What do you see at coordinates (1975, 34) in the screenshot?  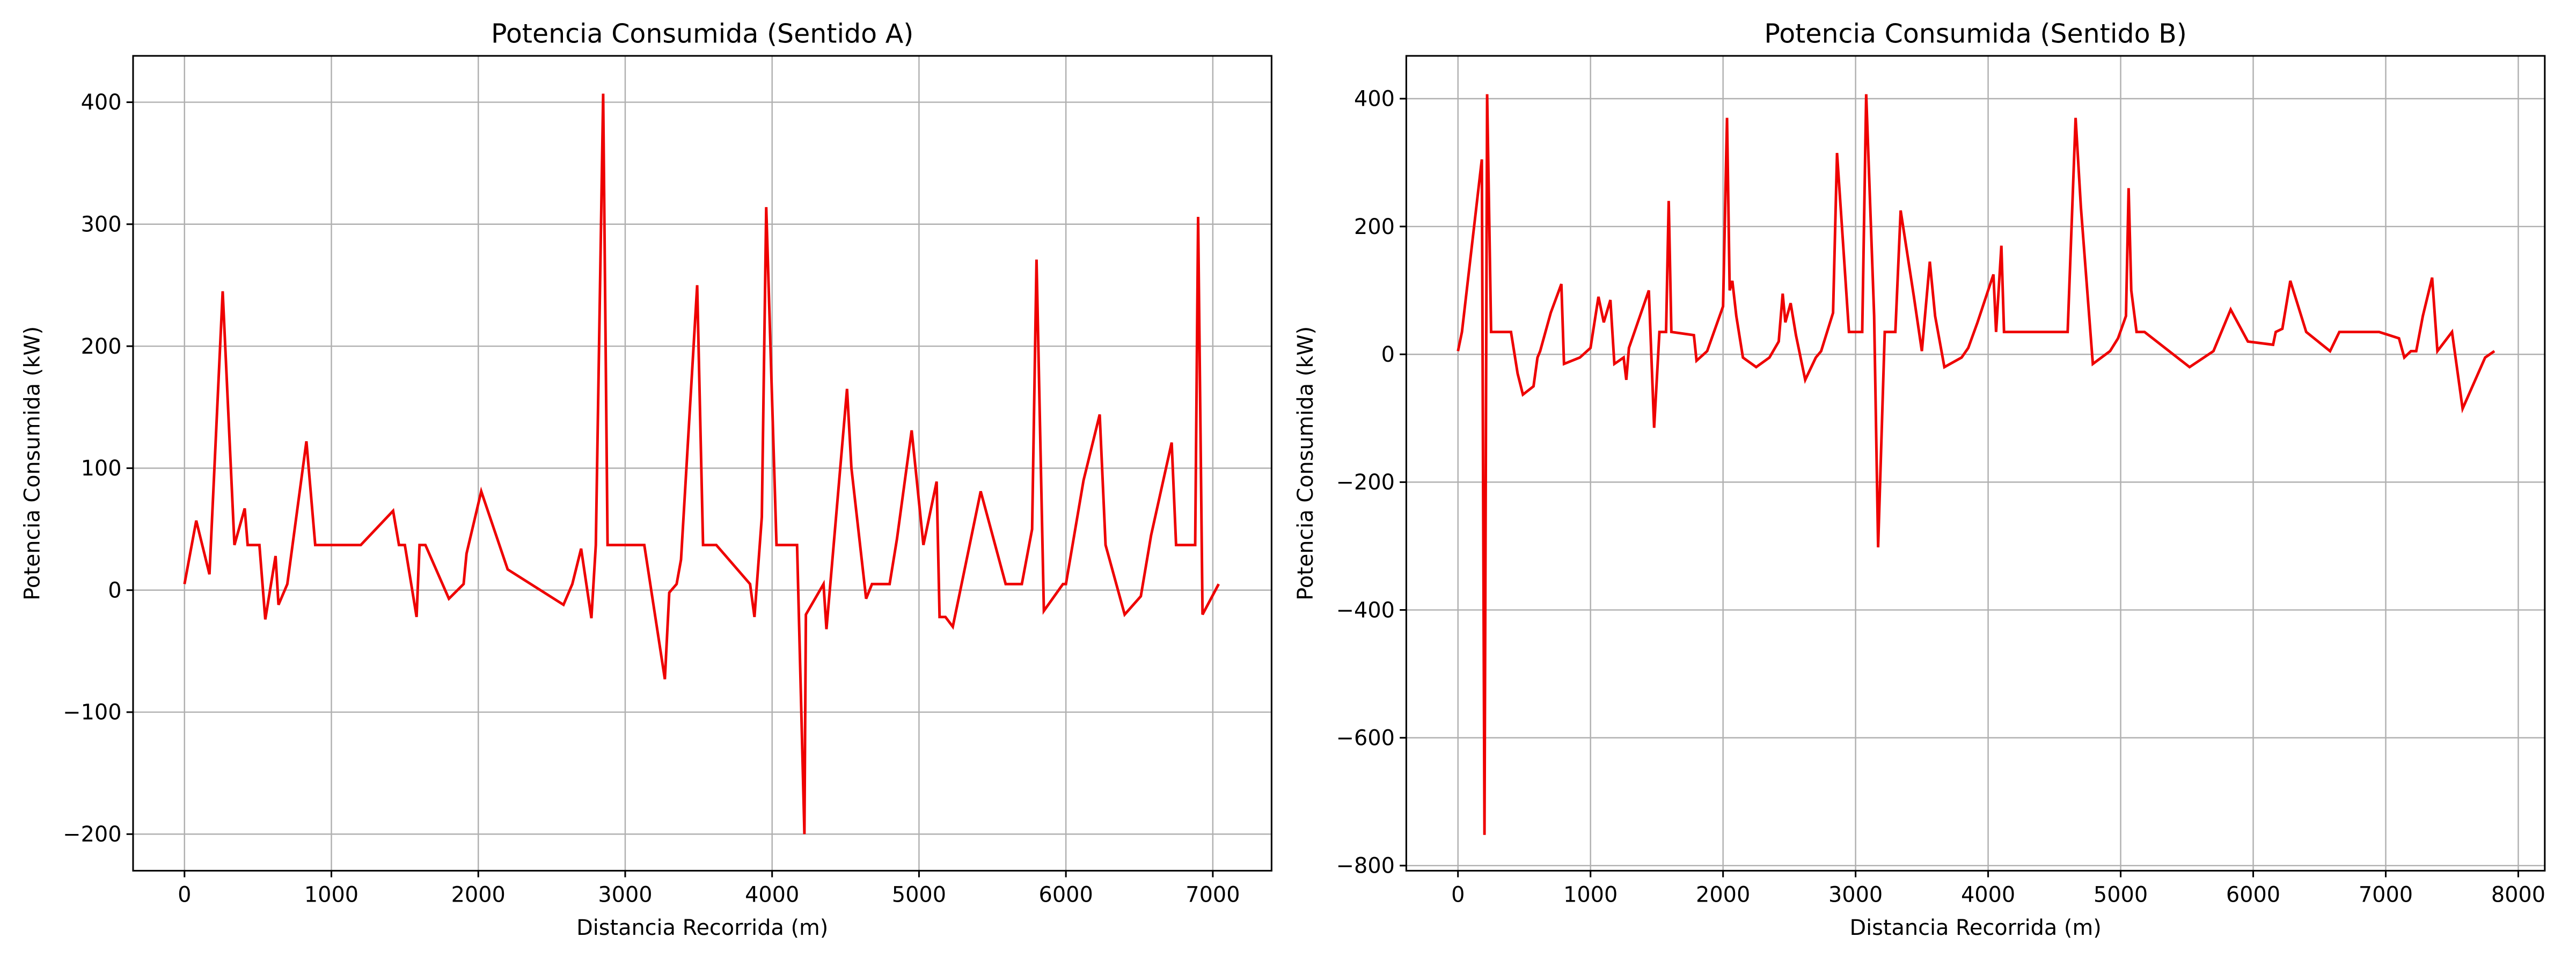 I see `chart-title: Potencia Consumida (Sentido B)` at bounding box center [1975, 34].